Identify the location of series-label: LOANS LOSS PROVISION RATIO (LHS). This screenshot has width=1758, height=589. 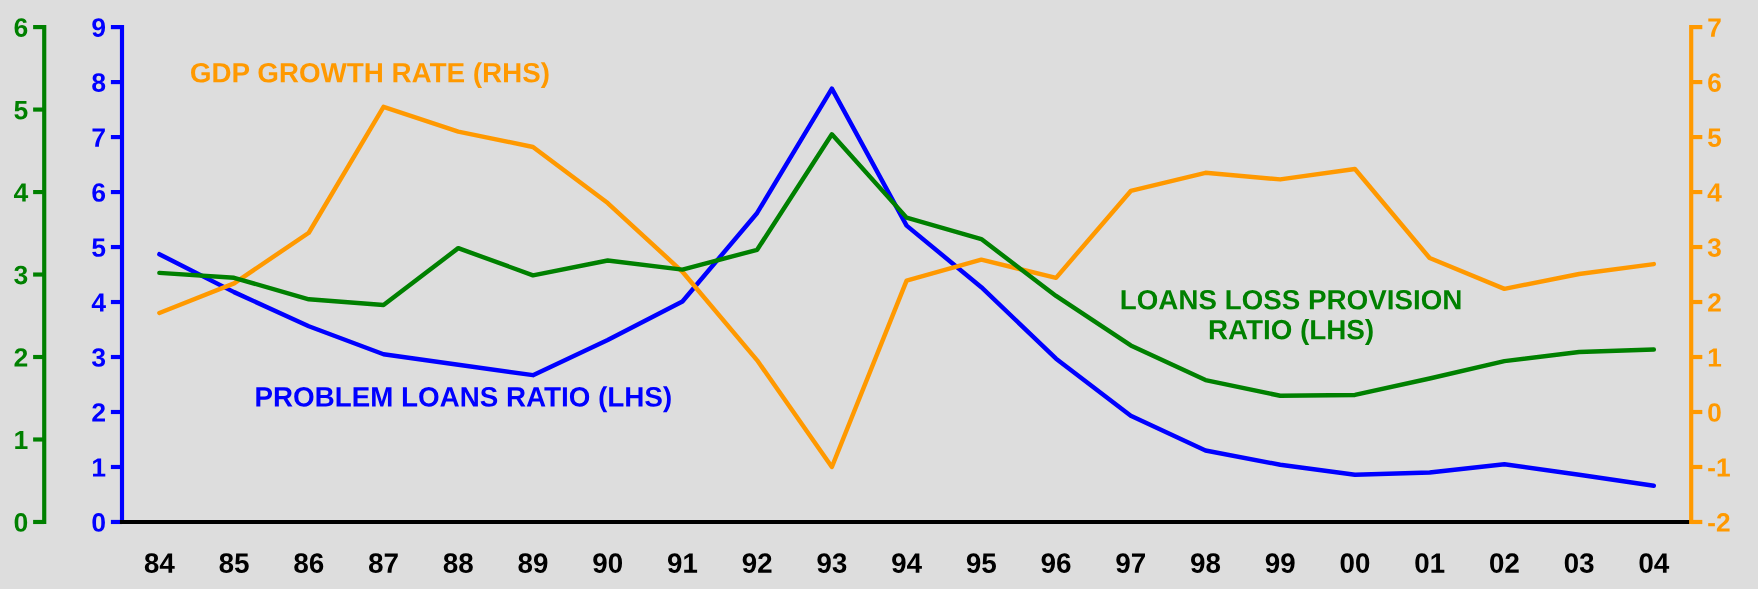
(1291, 317).